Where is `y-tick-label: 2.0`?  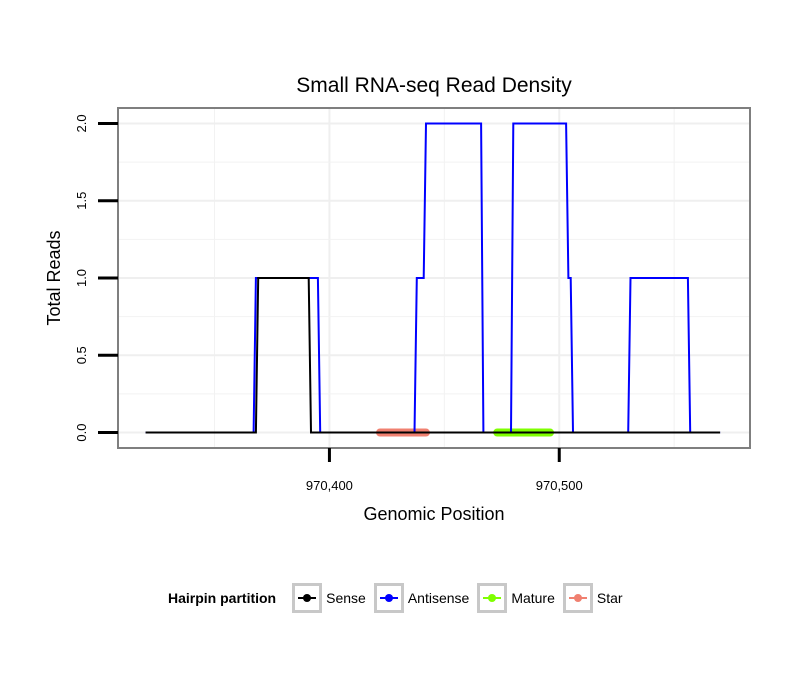 y-tick-label: 2.0 is located at coordinates (81, 123).